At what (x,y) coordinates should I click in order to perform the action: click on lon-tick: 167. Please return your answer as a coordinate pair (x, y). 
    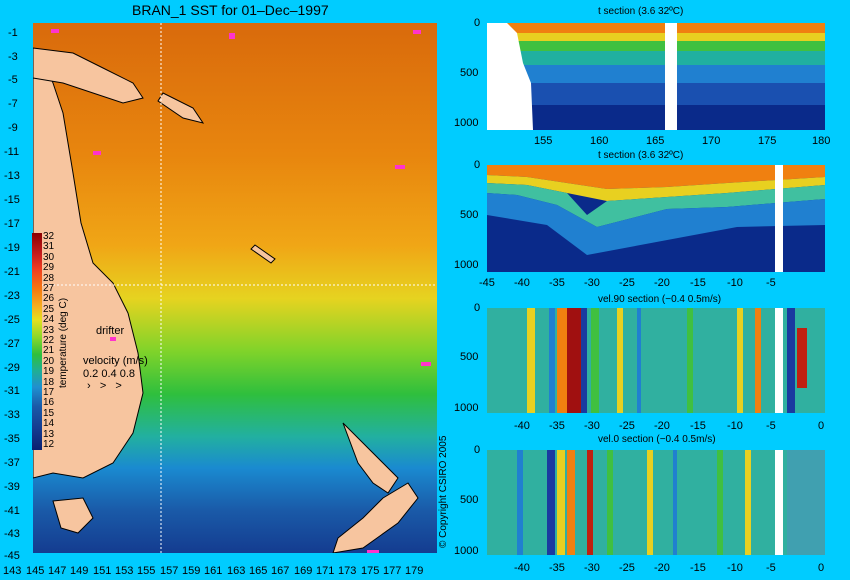
    Looking at the image, I should click on (280, 571).